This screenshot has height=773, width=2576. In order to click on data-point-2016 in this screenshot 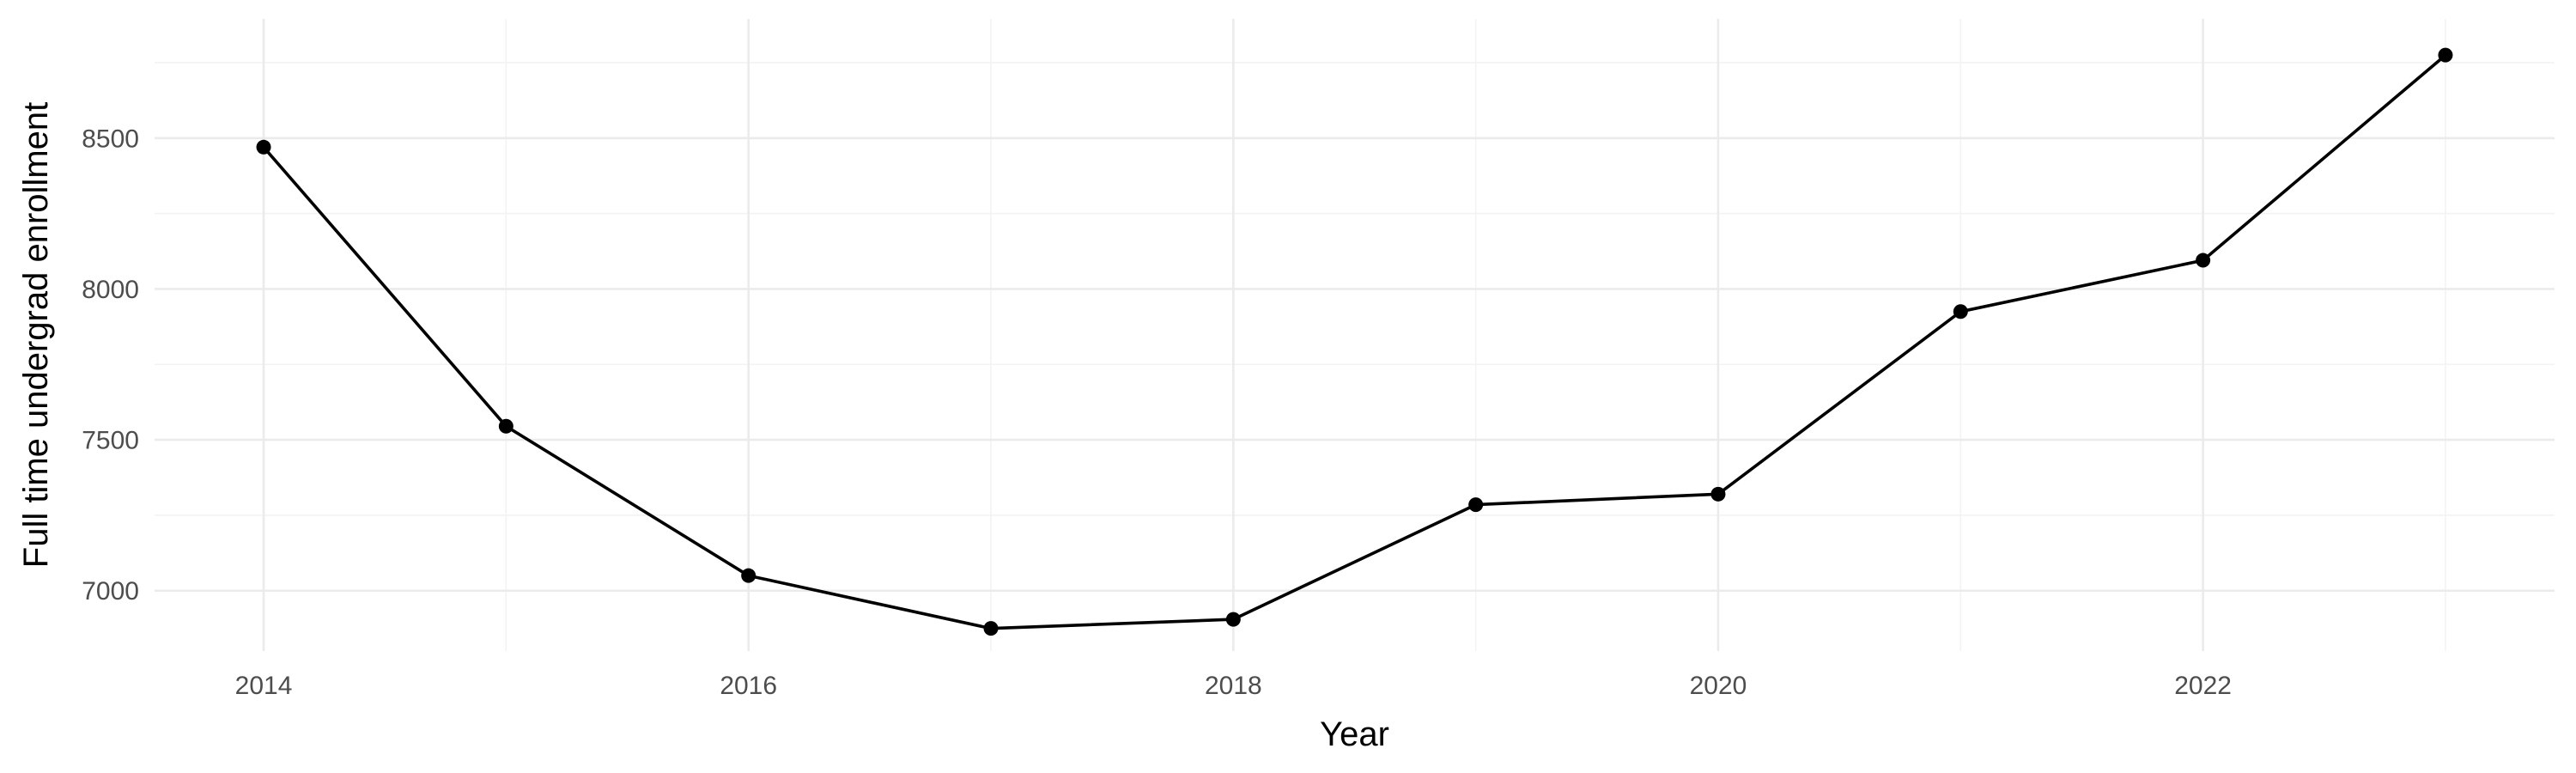, I will do `click(748, 575)`.